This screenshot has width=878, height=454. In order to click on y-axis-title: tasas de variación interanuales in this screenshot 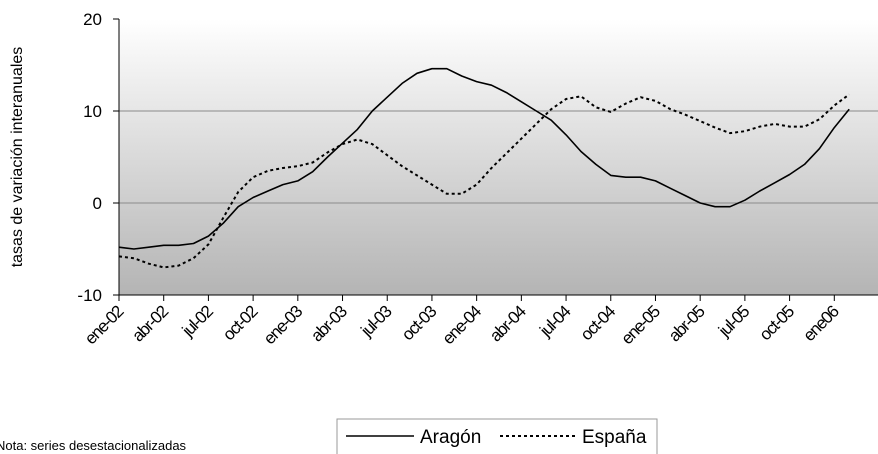, I will do `click(17, 157)`.